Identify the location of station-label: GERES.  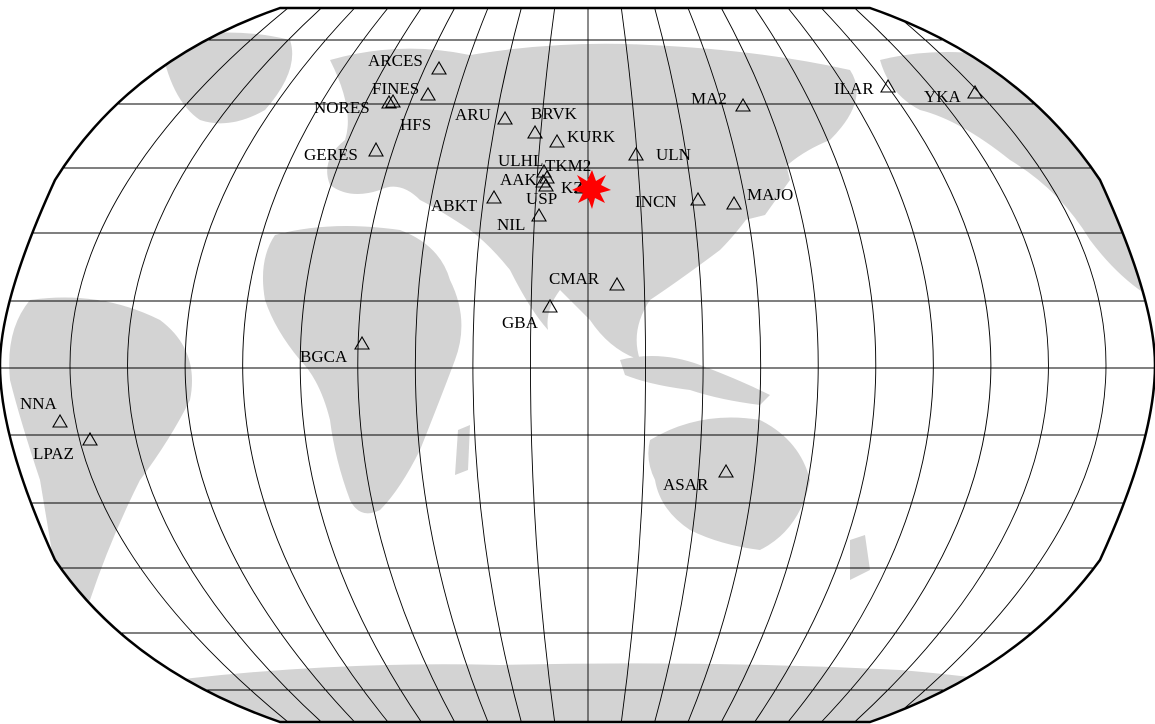
(331, 154).